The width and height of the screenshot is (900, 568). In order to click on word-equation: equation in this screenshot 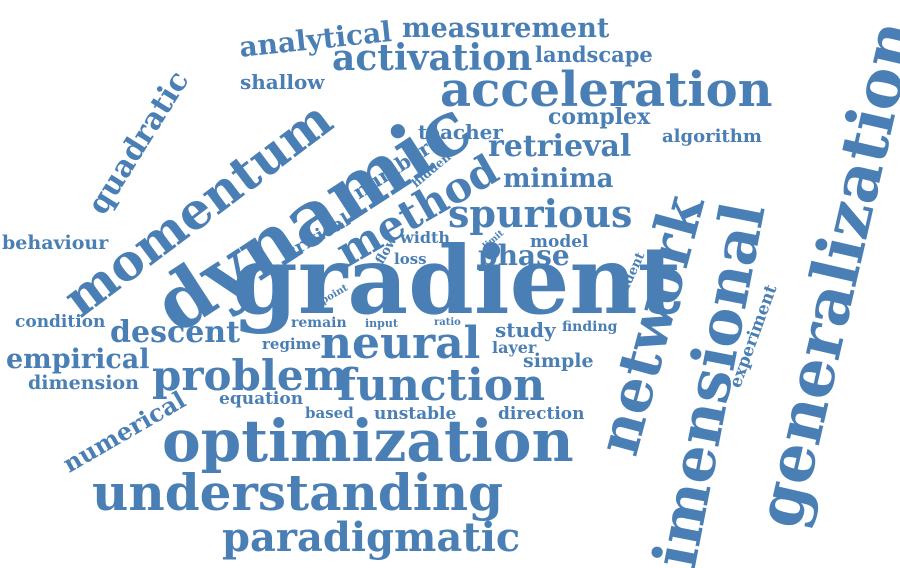, I will do `click(261, 399)`.